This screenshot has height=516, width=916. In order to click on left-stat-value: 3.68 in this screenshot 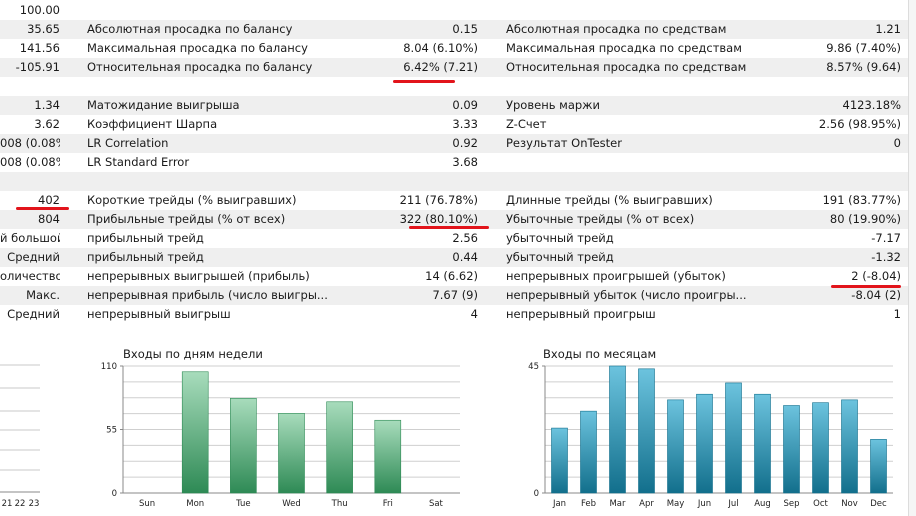, I will do `click(465, 162)`.